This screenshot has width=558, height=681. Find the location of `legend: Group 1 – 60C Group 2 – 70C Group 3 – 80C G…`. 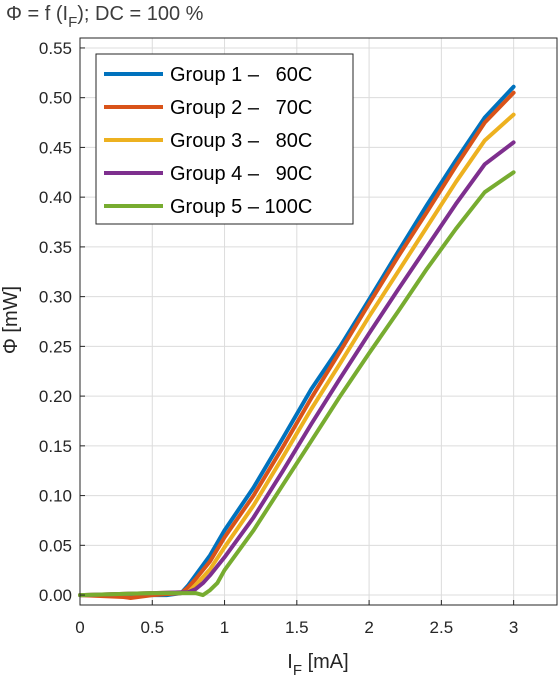

legend: Group 1 – 60C Group 2 – 70C Group 3 – 80C G… is located at coordinates (224, 139).